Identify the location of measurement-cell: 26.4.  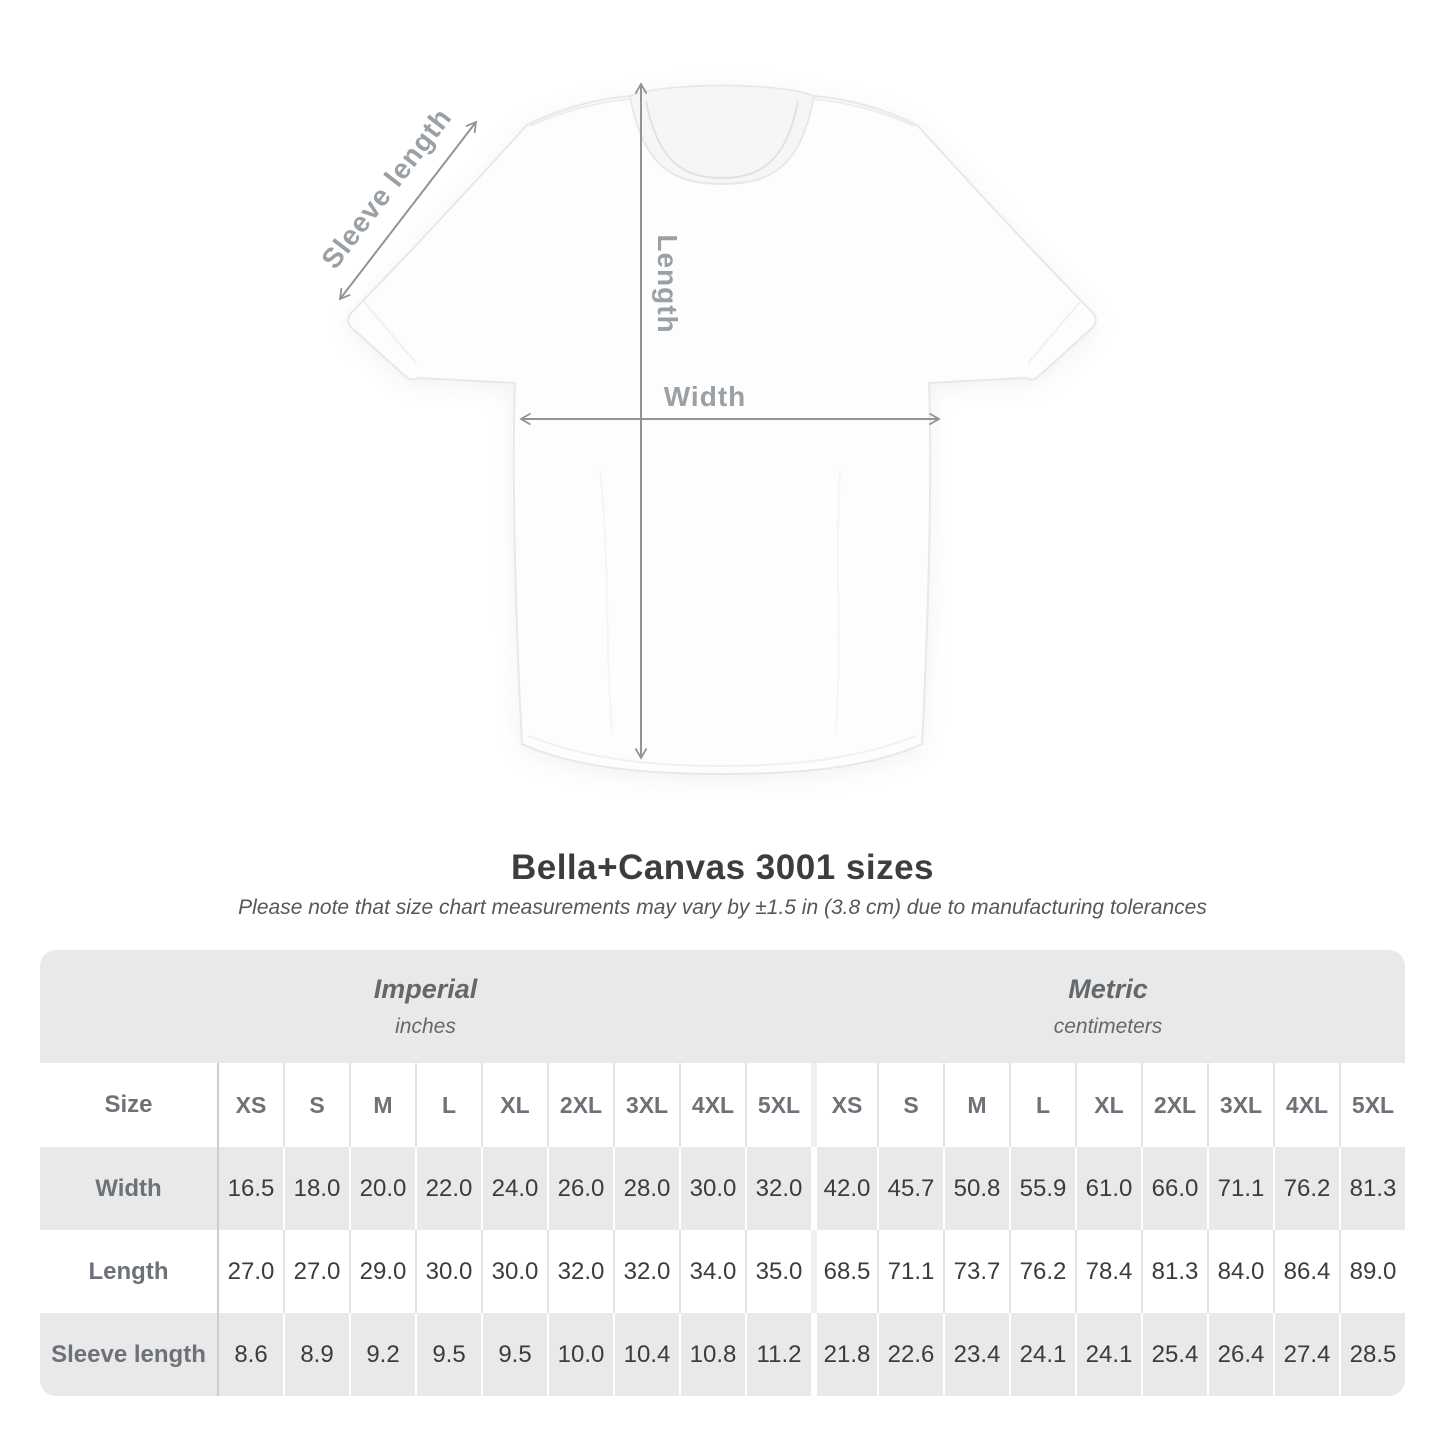
(1240, 1354).